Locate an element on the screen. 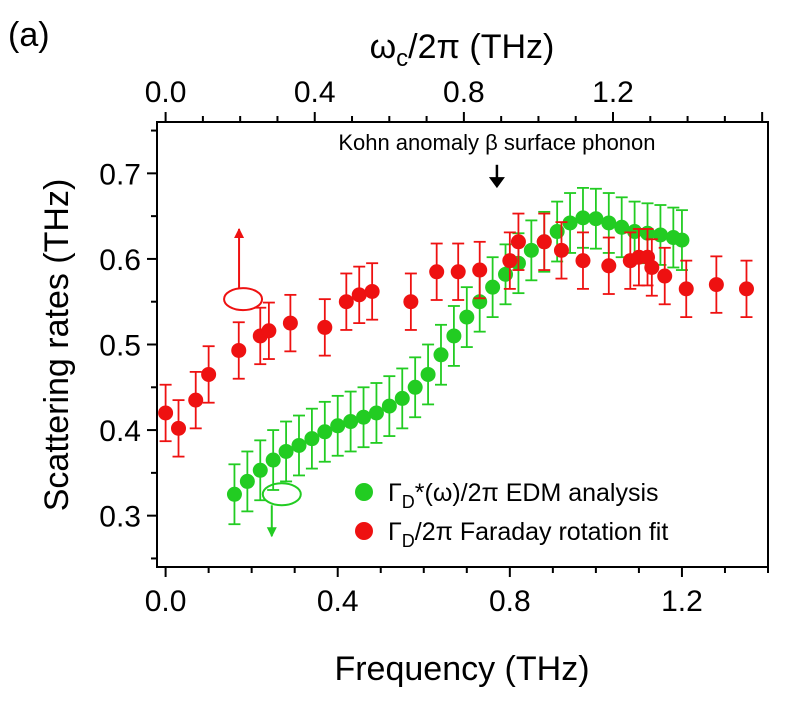  legend-entry-edm: ΓD*(ω)/2π EDM analysis is located at coordinates (507, 495).